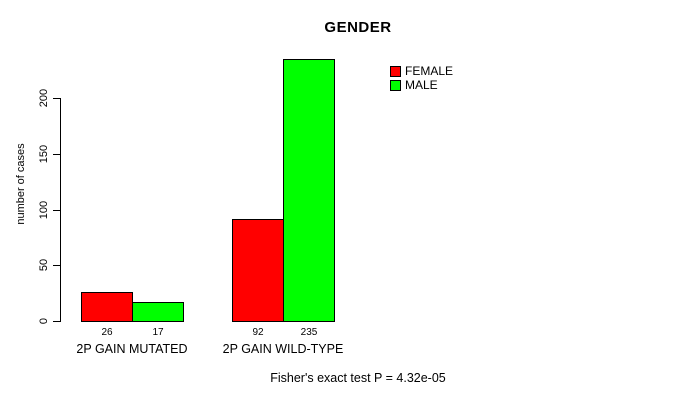 Image resolution: width=690 pixels, height=400 pixels. What do you see at coordinates (283, 349) in the screenshot?
I see `category-label: 2P GAIN WILD-TYPE` at bounding box center [283, 349].